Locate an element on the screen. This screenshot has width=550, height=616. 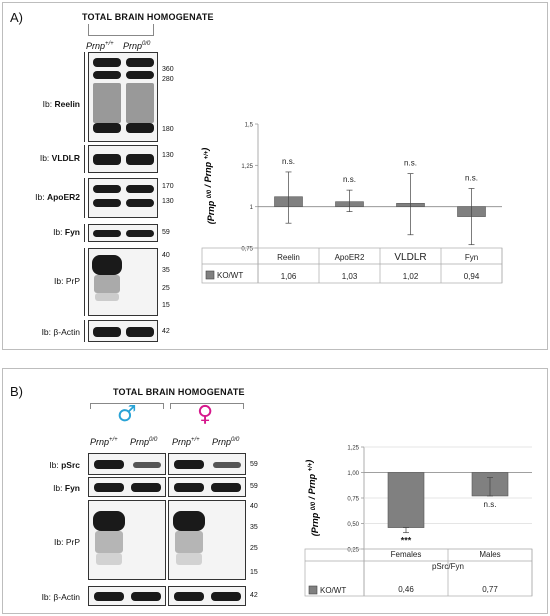
blot-actin-male is located at coordinates (127, 596).